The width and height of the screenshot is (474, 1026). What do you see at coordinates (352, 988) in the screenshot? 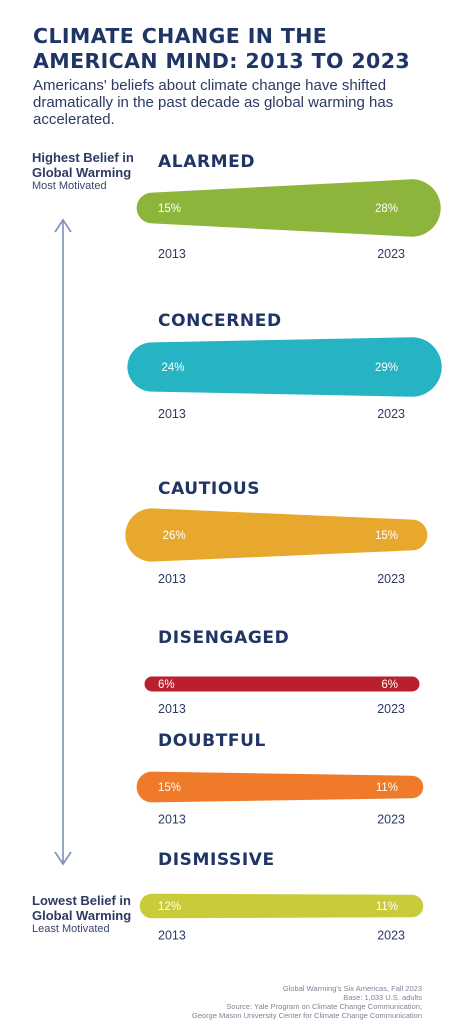
I see `source-line: Global Warming's Six Americas, Fall 2023` at bounding box center [352, 988].